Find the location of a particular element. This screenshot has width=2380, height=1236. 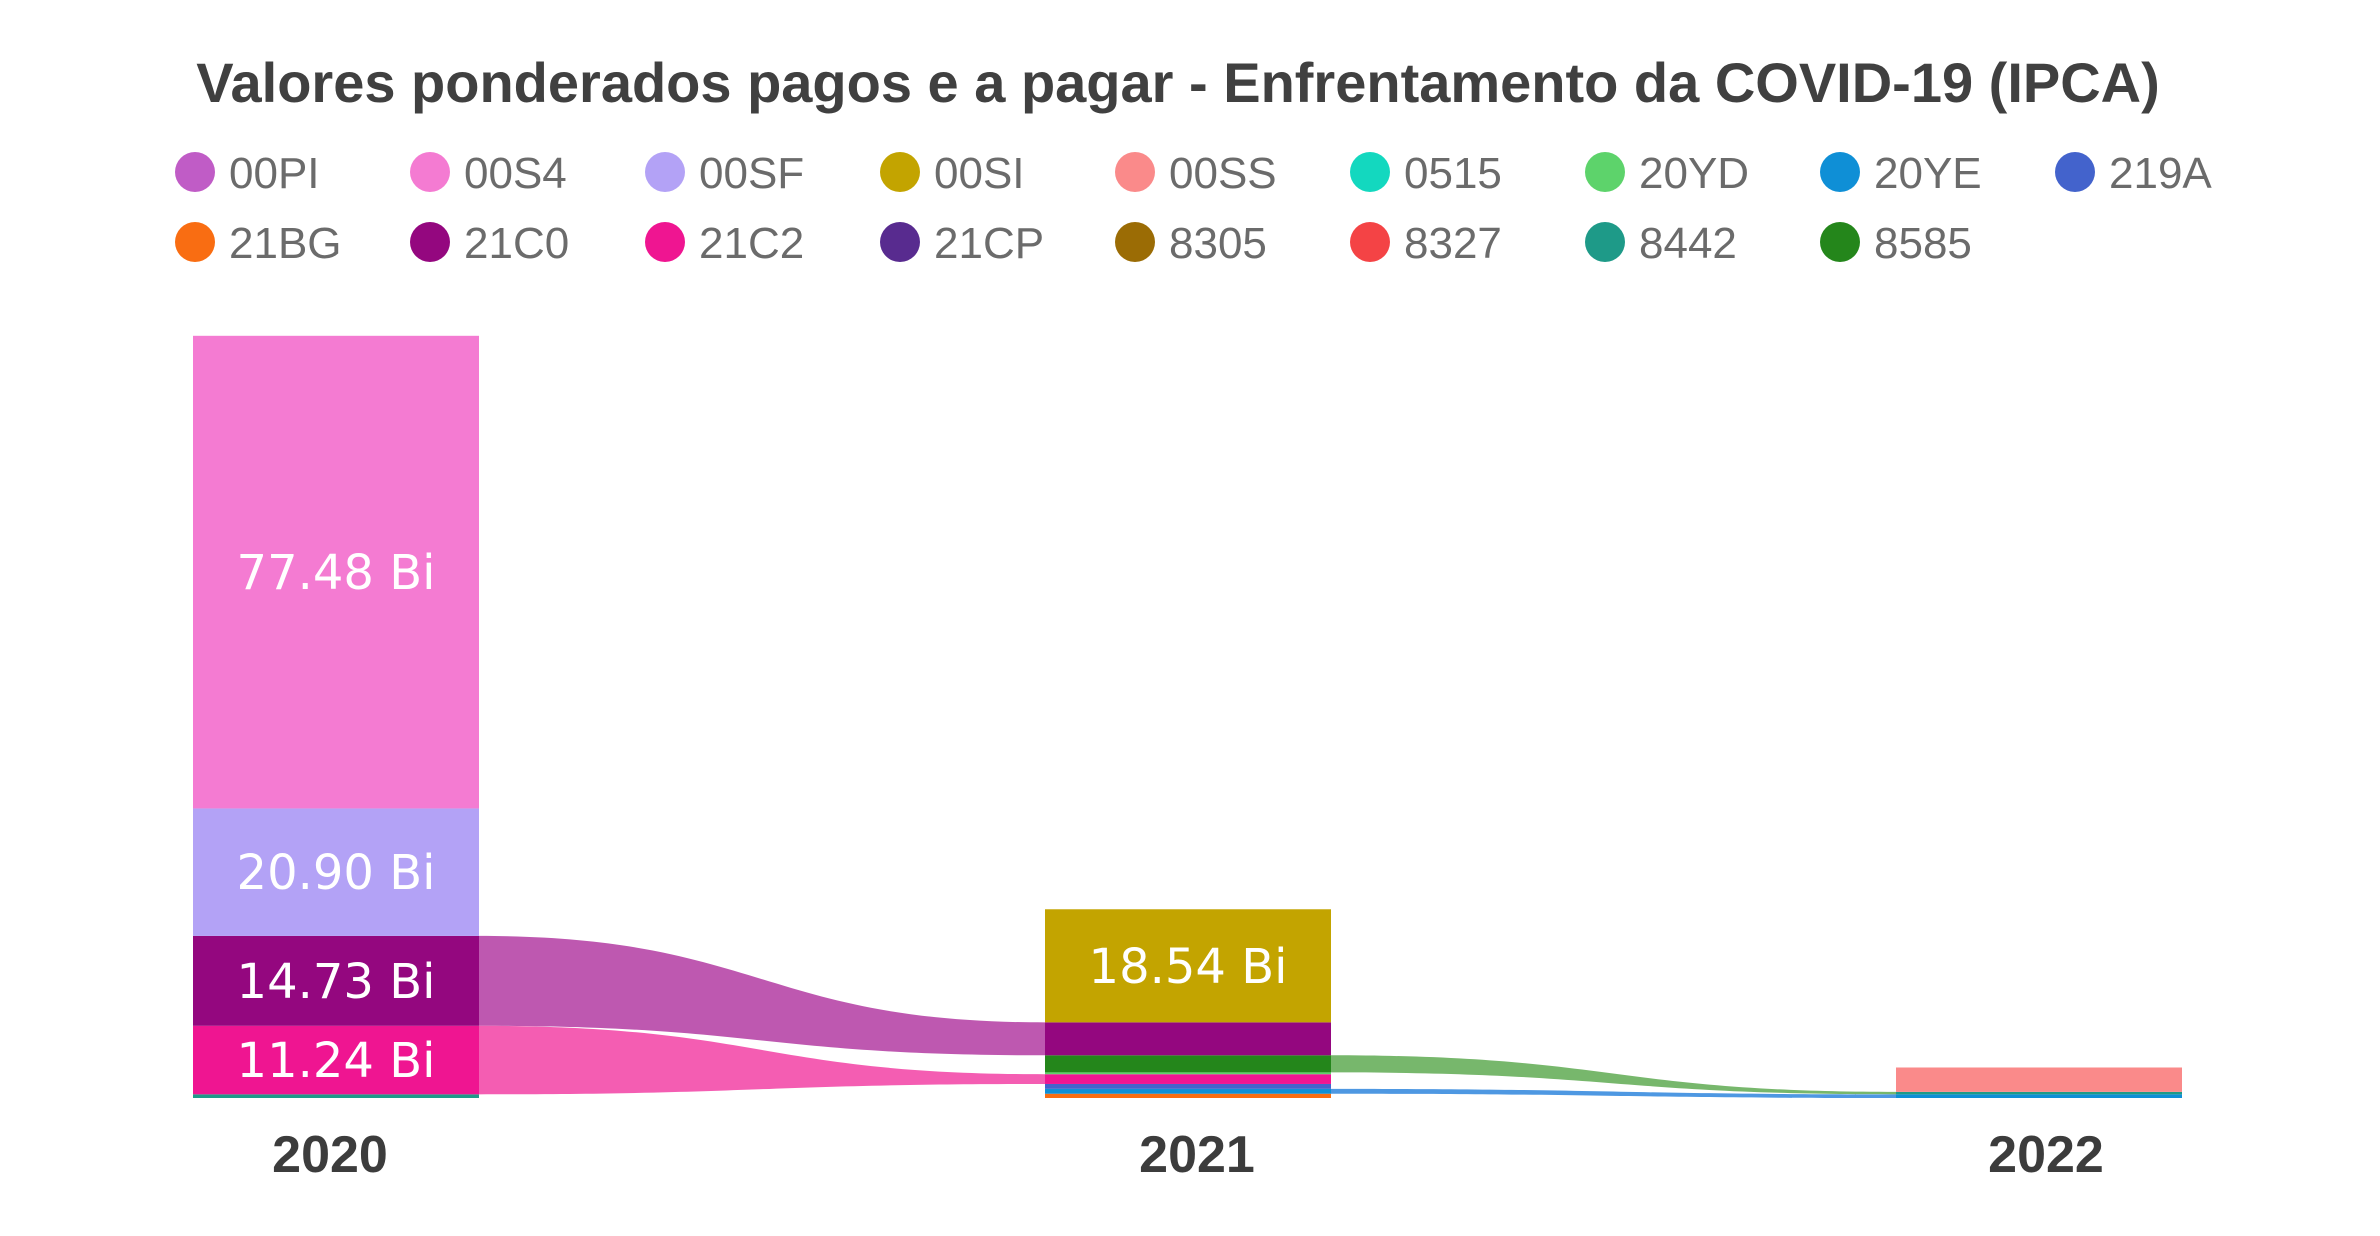

data-label: 77.48 Bi is located at coordinates (336, 573).